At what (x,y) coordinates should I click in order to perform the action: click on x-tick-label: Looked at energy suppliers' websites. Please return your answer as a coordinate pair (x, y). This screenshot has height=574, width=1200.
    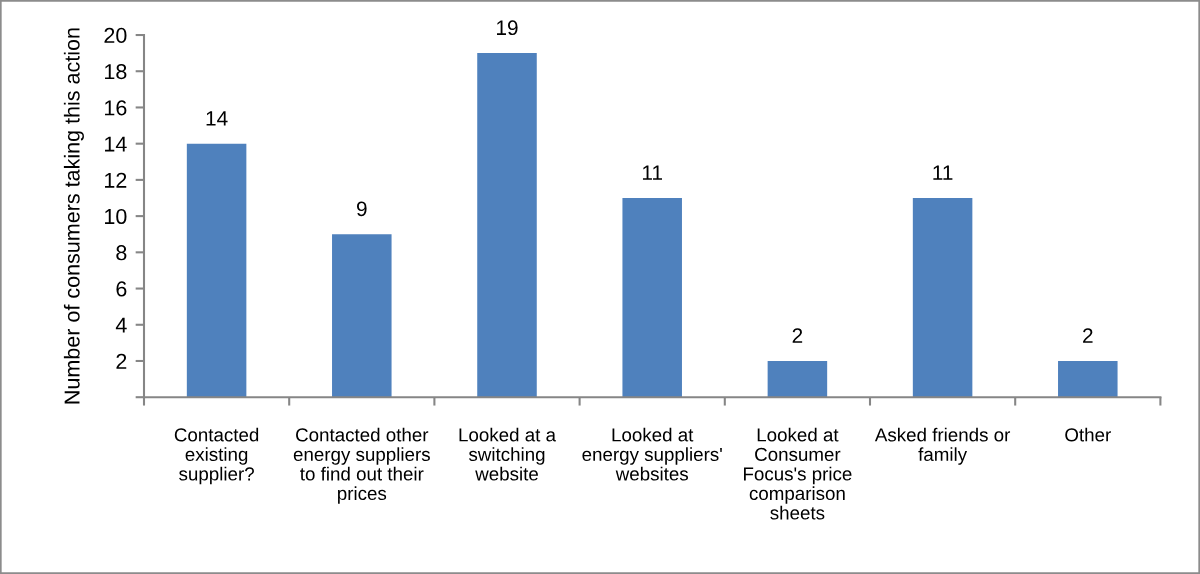
    Looking at the image, I should click on (652, 454).